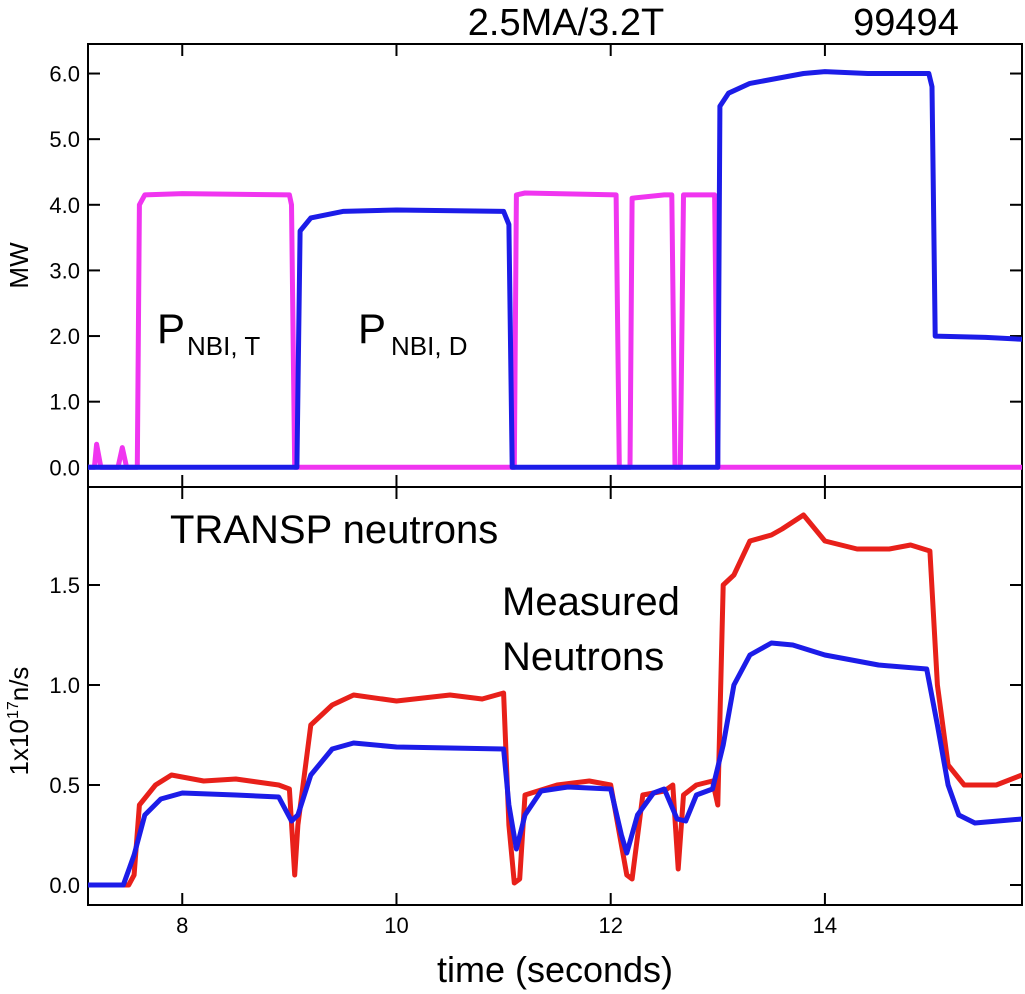 Image resolution: width=1025 pixels, height=994 pixels. I want to click on x-tick-label: 14, so click(825, 925).